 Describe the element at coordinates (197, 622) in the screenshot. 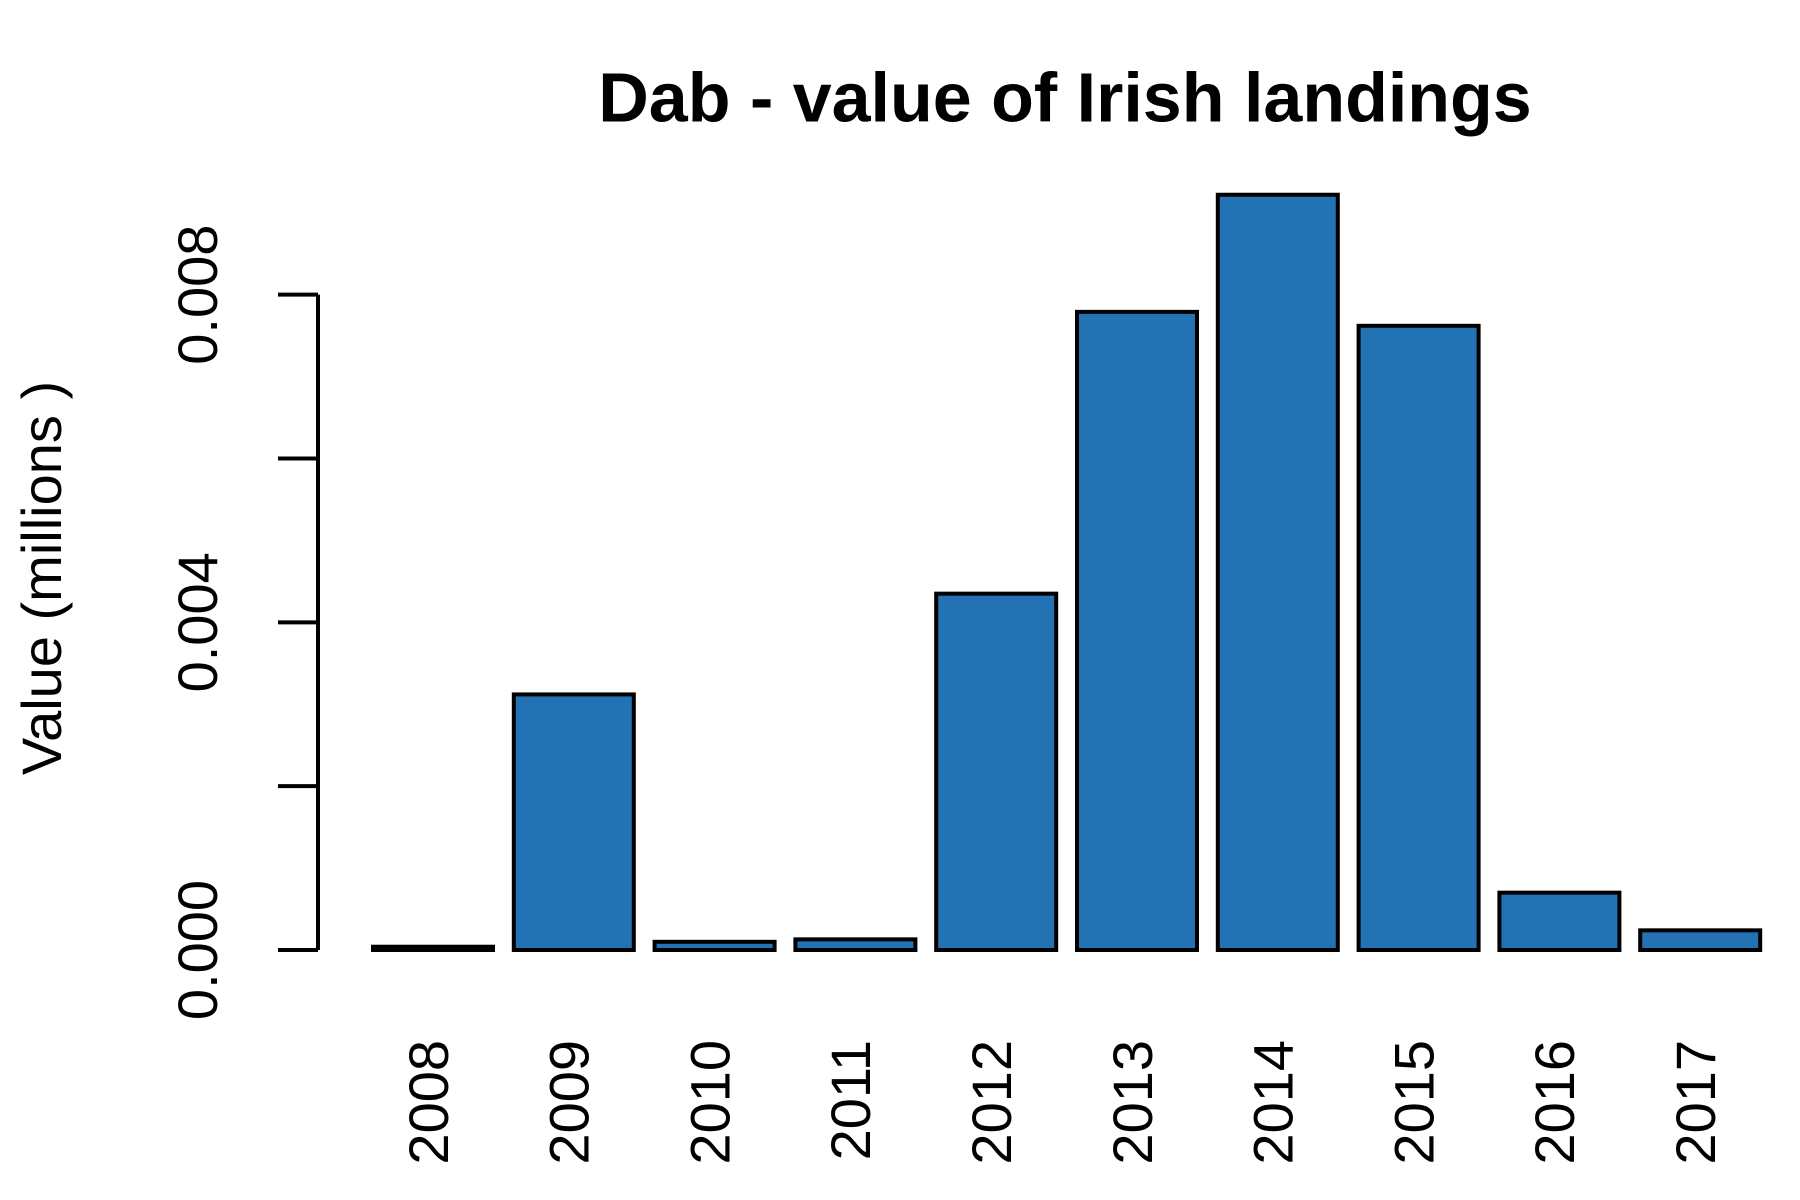

I see `y-tick-label: 0.004` at that location.